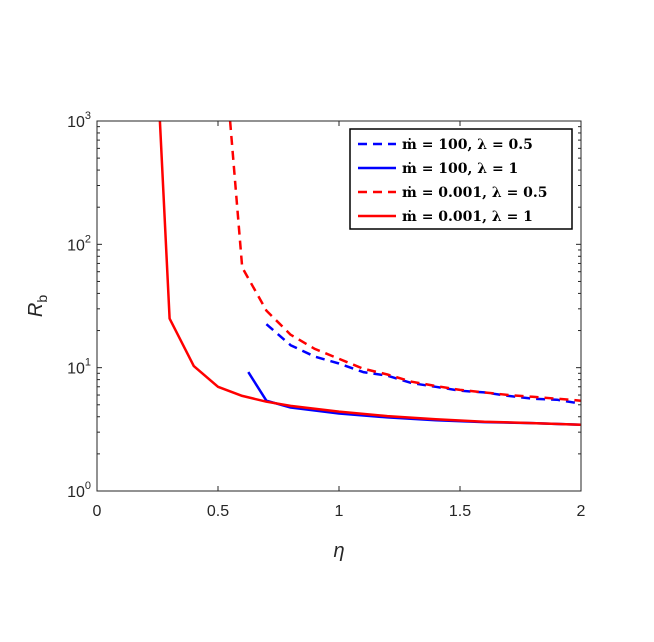 The image size is (654, 642). Describe the element at coordinates (475, 193) in the screenshot. I see `legend-label-3: ṁ = 0.001, λ = 0.5` at that location.